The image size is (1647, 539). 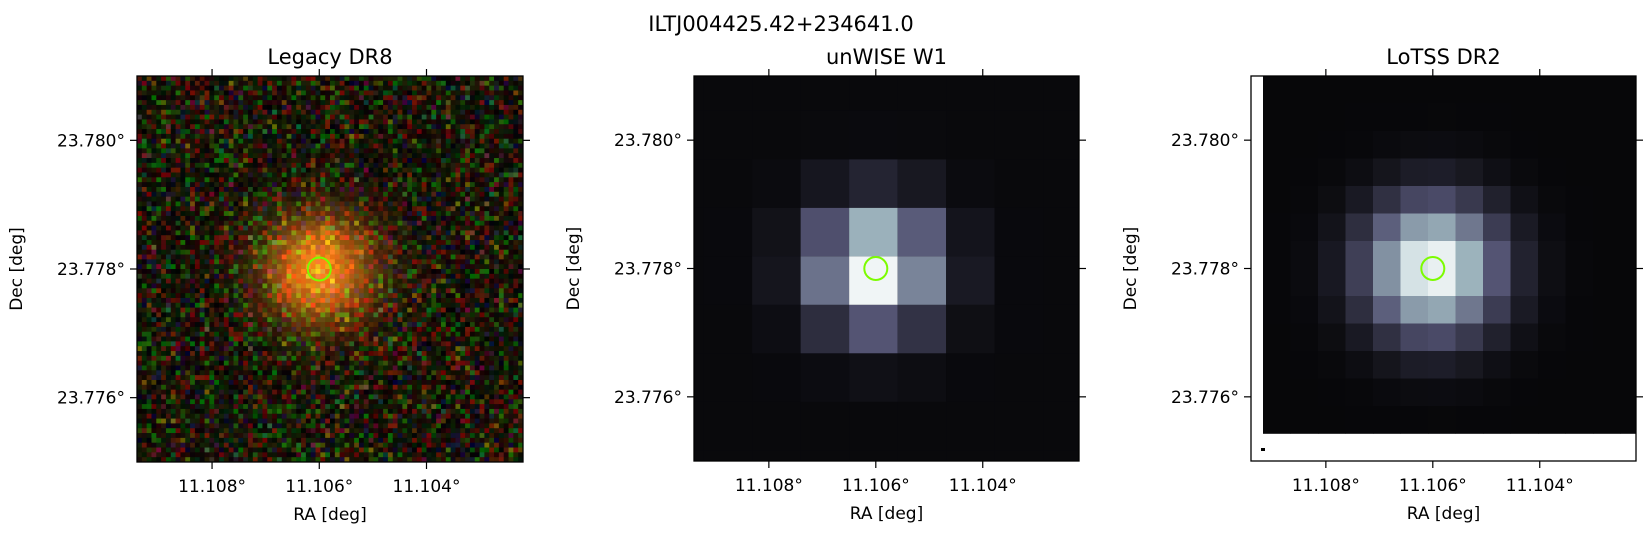 I want to click on figure-title: ILTJ004425.42+234641.0, so click(x=780, y=24).